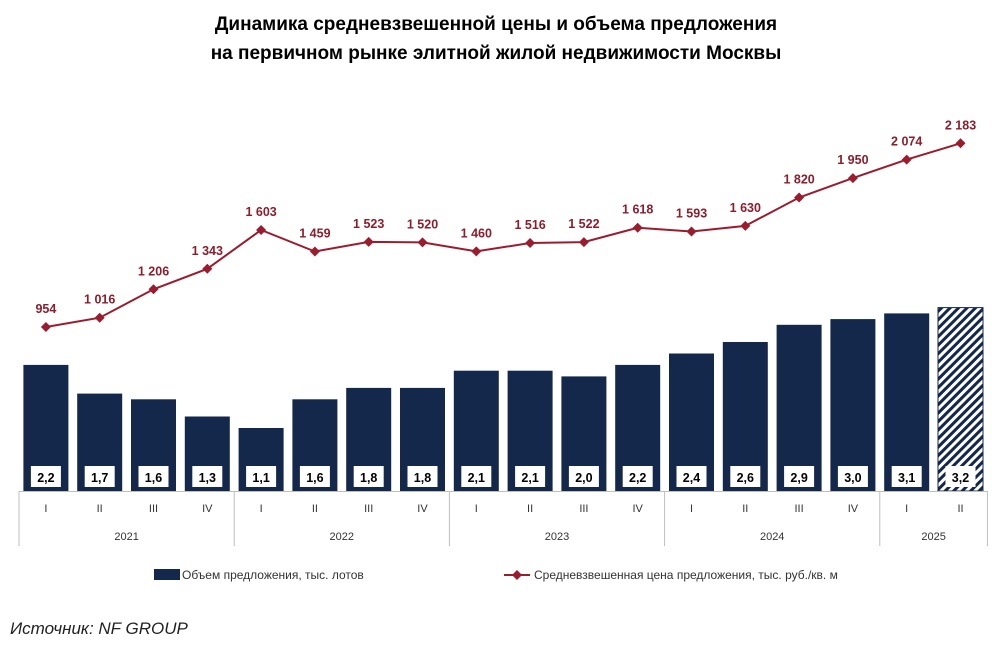 This screenshot has width=992, height=647. What do you see at coordinates (368, 224) in the screenshot?
I see `price-data-label: 1 523` at bounding box center [368, 224].